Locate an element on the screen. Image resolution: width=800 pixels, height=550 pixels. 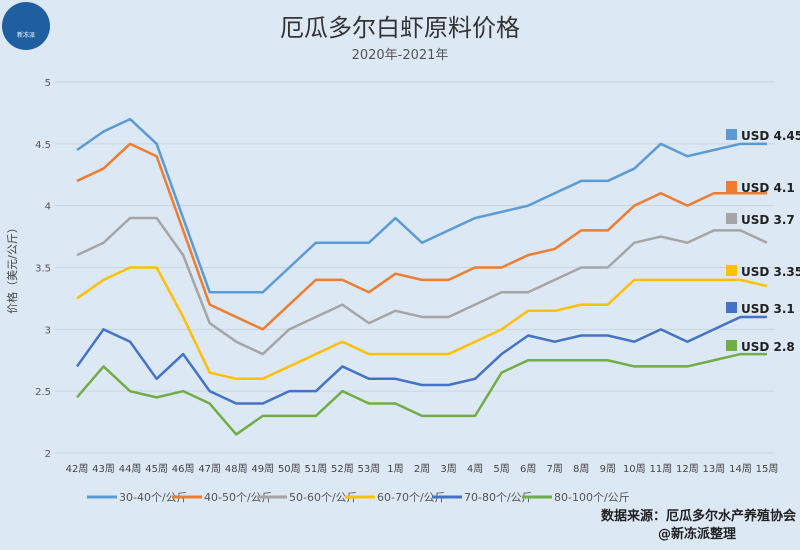
y-tick-label: 4 is located at coordinates (48, 207).